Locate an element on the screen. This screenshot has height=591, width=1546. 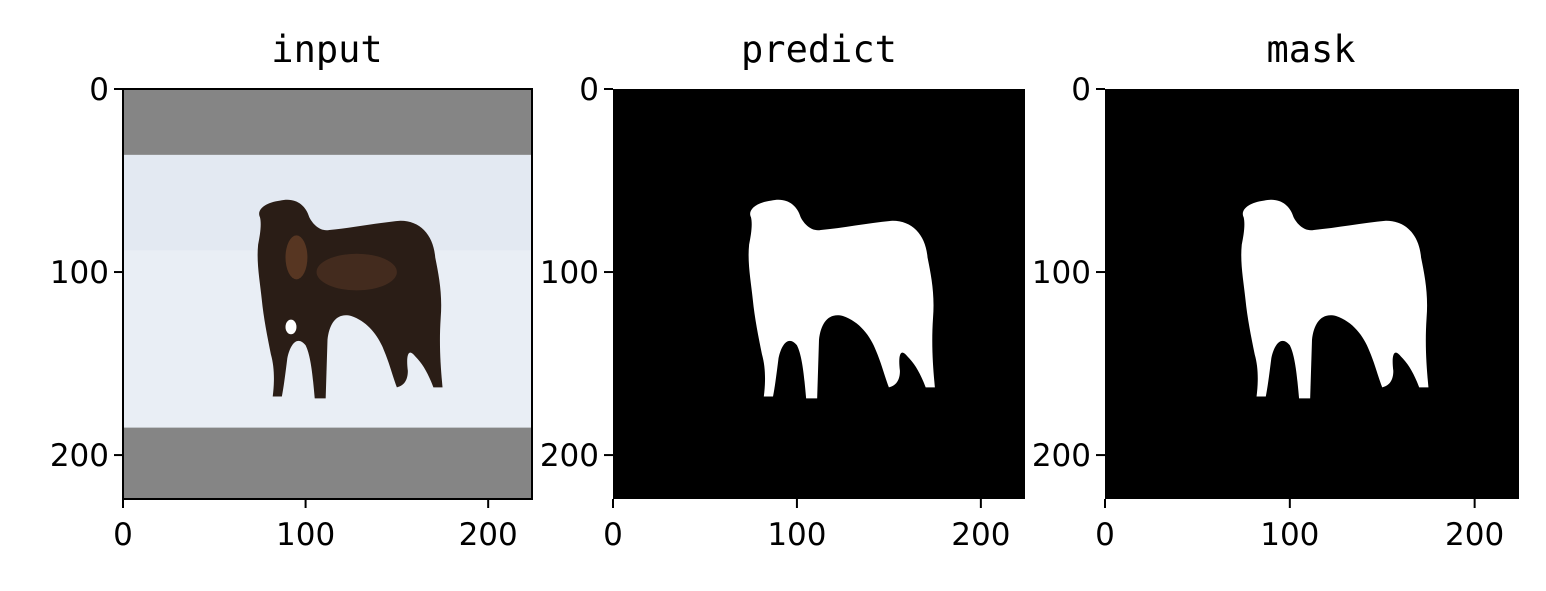
panel-title: input is located at coordinates (326, 49).